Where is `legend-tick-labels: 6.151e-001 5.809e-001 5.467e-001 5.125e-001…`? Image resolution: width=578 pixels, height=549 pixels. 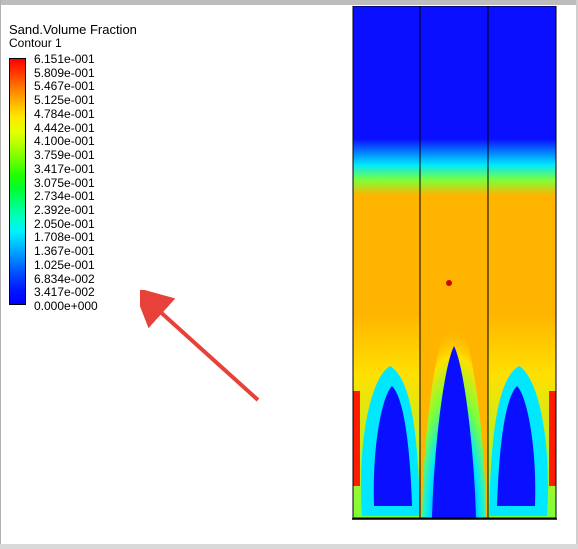
legend-tick-labels: 6.151e-001 5.809e-001 5.467e-001 5.125e-001… is located at coordinates (94, 183).